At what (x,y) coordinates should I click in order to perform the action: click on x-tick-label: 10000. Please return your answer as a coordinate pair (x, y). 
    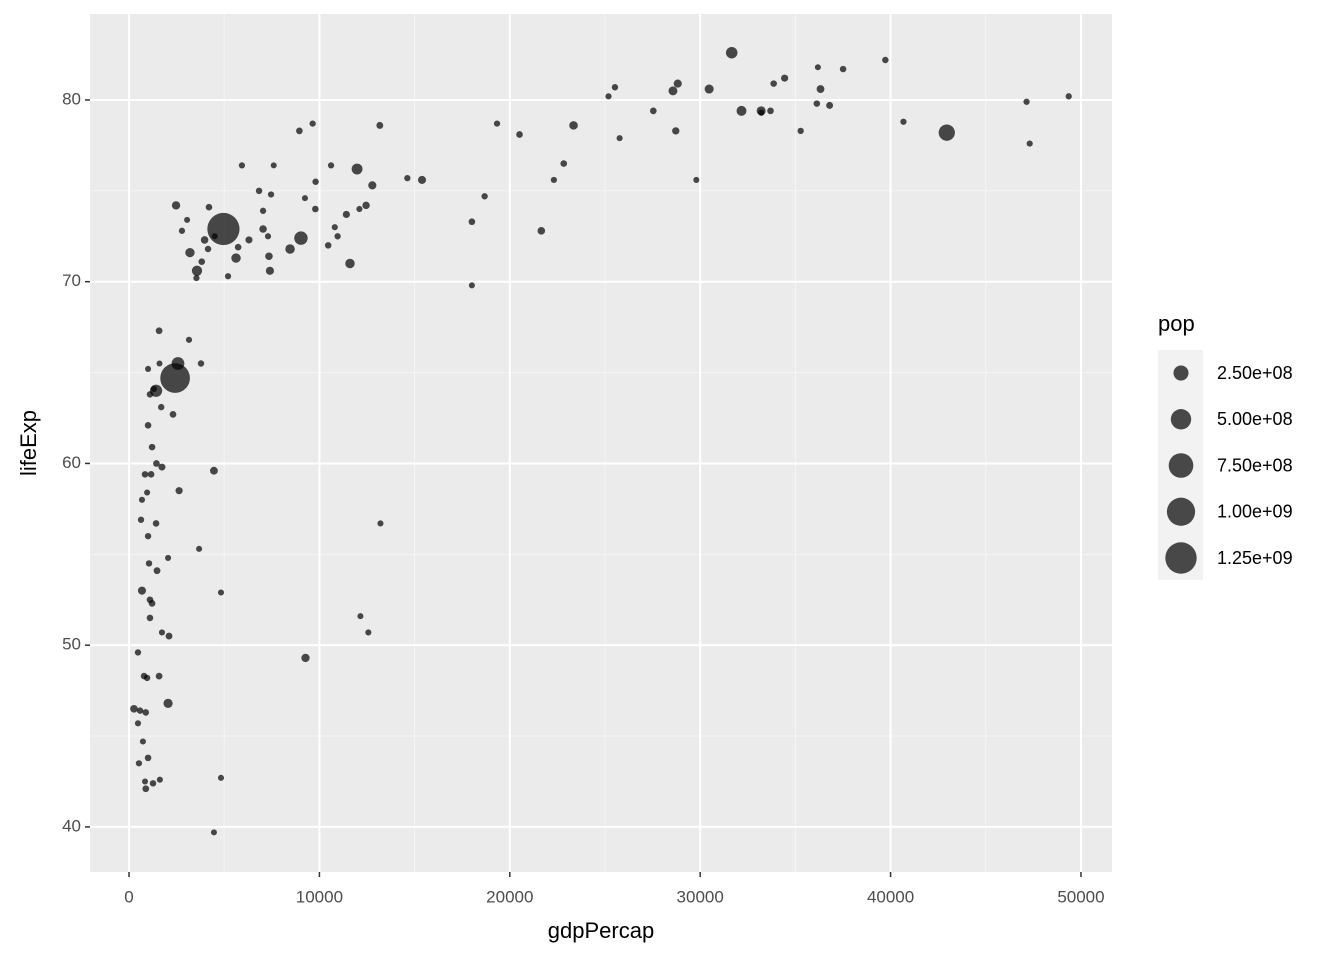
    Looking at the image, I should click on (319, 896).